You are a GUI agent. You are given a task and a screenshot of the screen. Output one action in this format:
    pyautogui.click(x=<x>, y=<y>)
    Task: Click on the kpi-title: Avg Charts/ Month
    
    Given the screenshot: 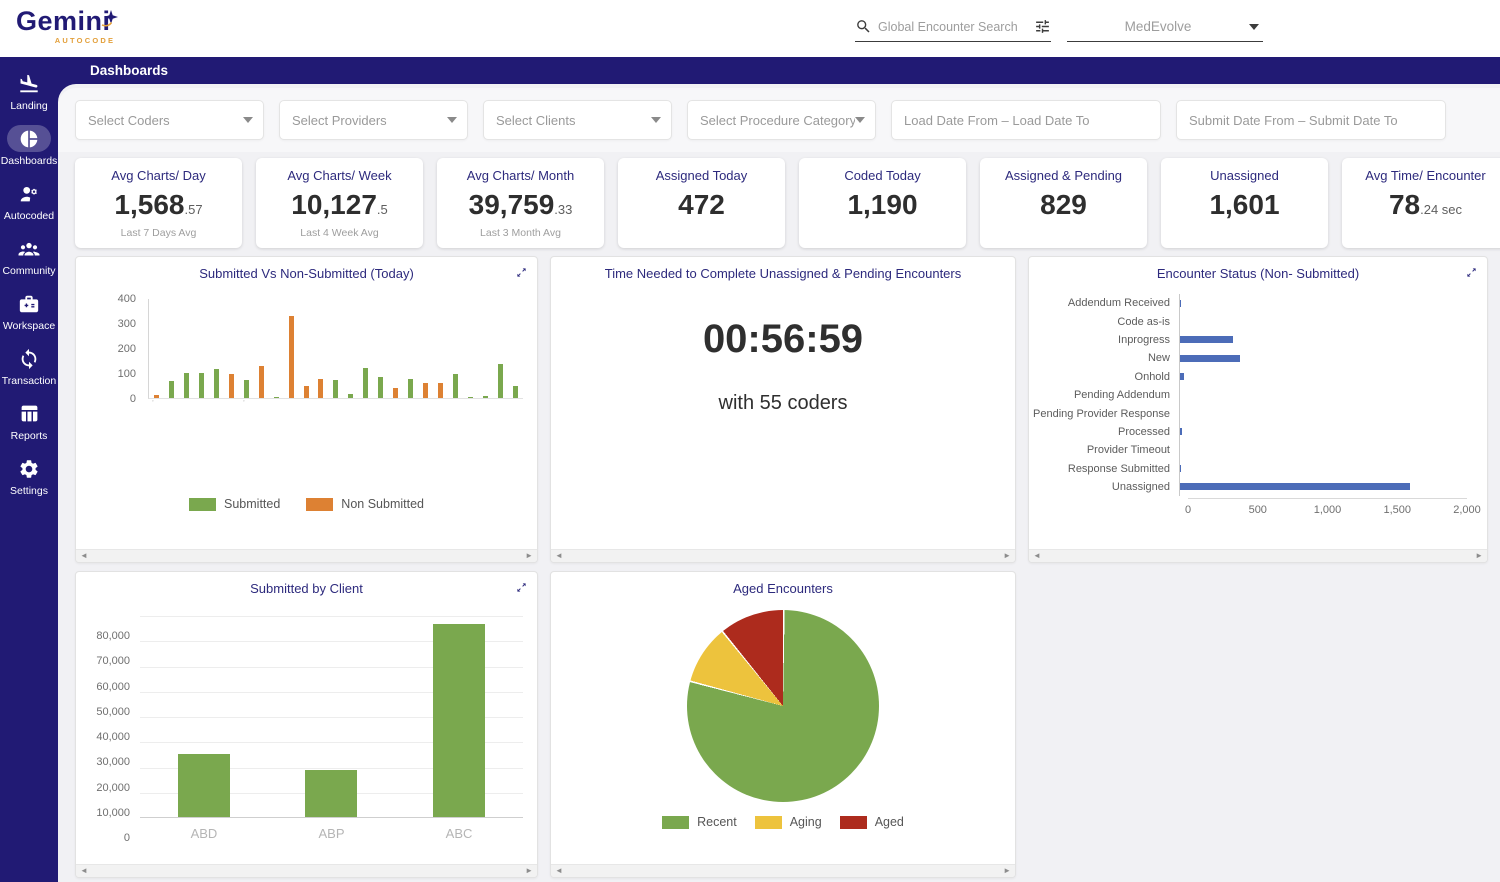 What is the action you would take?
    pyautogui.click(x=520, y=175)
    